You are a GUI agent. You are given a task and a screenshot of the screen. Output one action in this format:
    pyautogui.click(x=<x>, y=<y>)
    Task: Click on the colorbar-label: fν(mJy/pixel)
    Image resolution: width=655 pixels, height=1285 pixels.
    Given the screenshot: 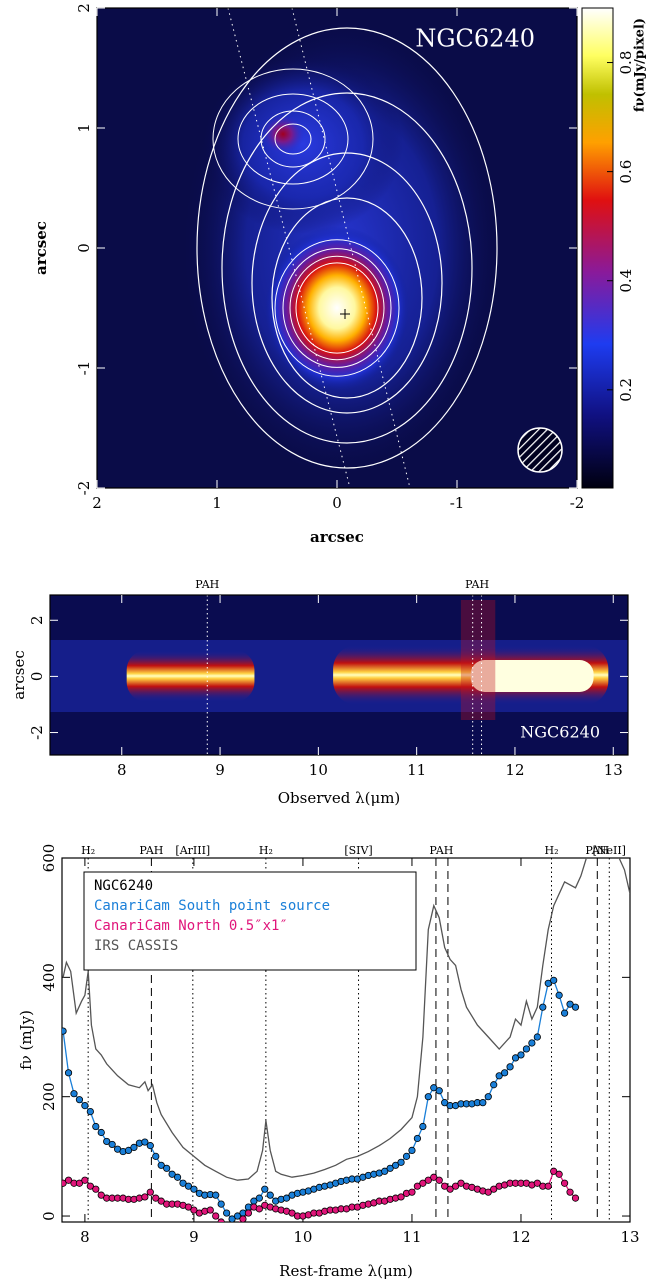 What is the action you would take?
    pyautogui.click(x=640, y=65)
    